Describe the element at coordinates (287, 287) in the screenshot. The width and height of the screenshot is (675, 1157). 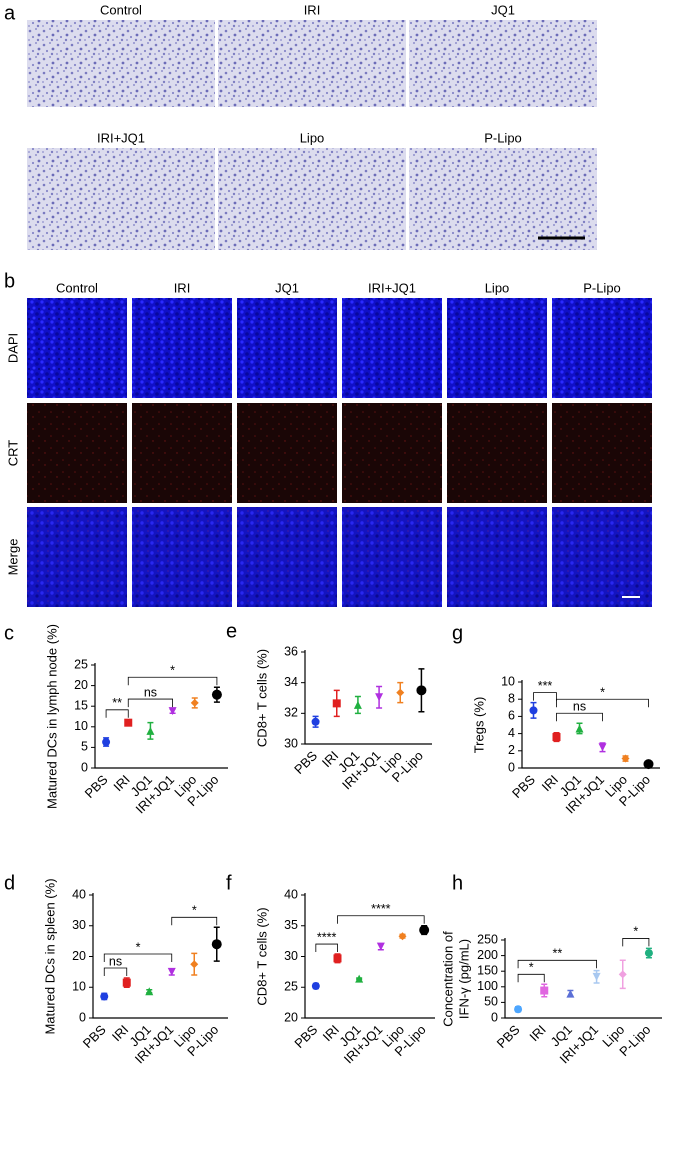
I see `column-label: JQ1` at that location.